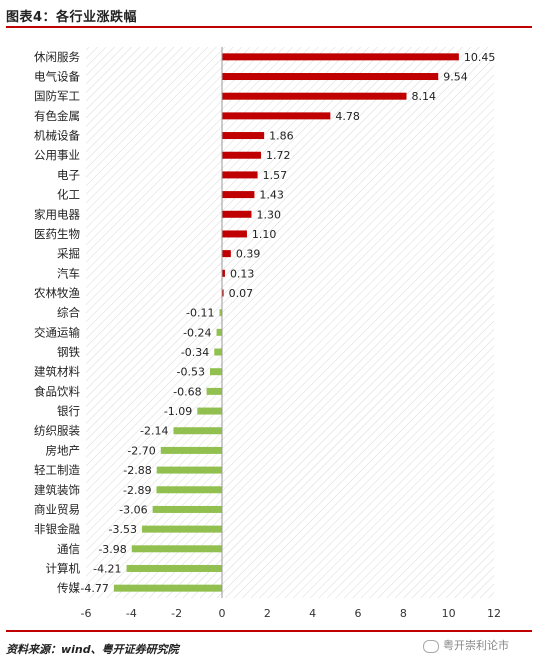 The width and height of the screenshot is (550, 668). What do you see at coordinates (269, 27) in the screenshot?
I see `top-rule` at bounding box center [269, 27].